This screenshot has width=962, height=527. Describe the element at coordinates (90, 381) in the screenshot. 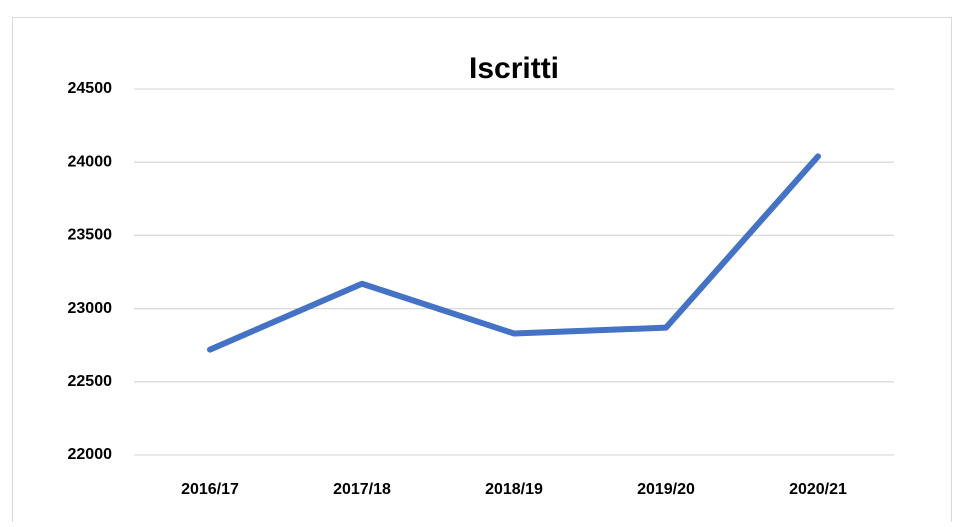

I see `y-tick-label: 22500` at that location.